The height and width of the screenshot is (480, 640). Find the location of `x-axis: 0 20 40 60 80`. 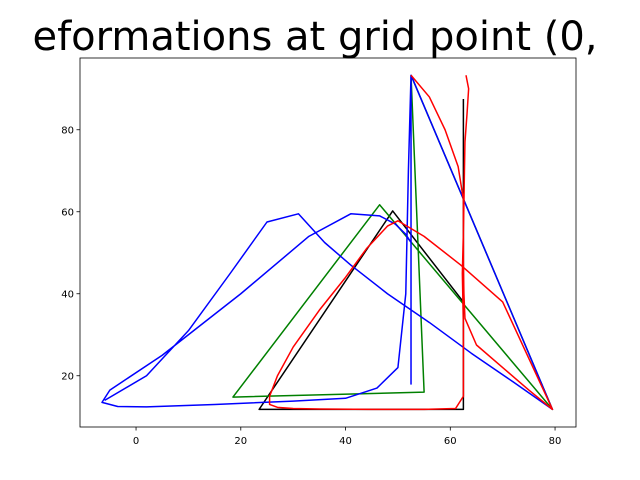

x-axis: 0 20 40 60 80 is located at coordinates (347, 437).